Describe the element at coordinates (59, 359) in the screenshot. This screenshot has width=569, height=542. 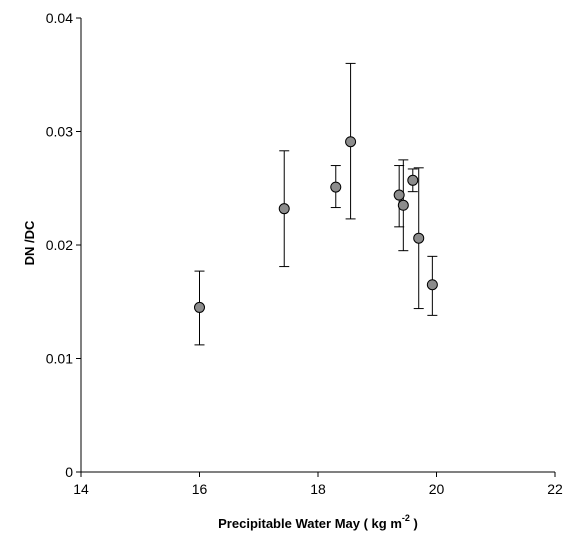
I see `y-tick-label: 0.01` at that location.